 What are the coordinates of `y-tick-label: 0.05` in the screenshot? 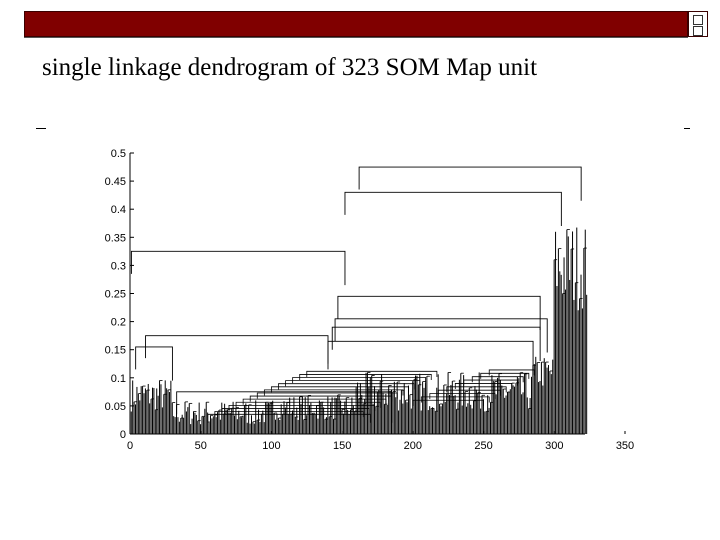 It's located at (115, 407).